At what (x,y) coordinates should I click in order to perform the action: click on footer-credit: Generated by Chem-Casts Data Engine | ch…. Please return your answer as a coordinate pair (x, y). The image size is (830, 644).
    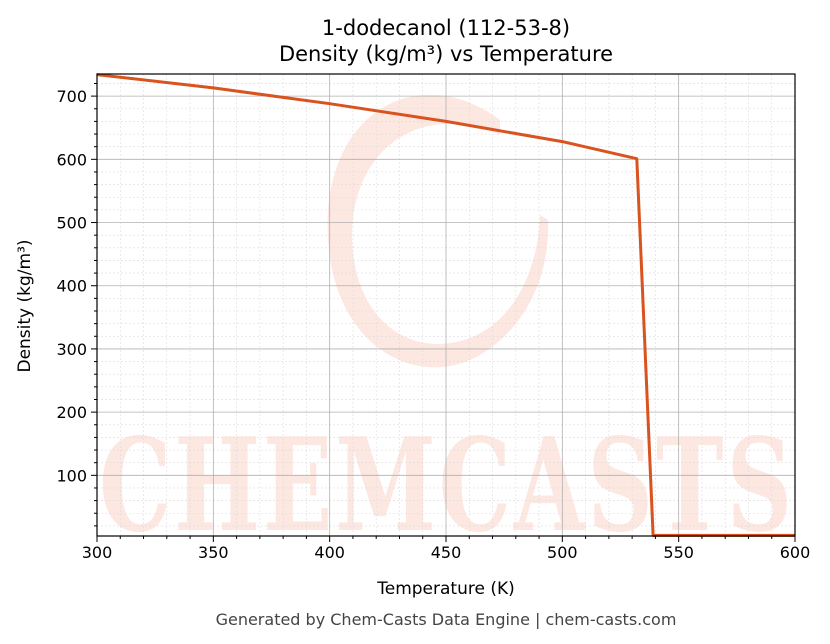
    Looking at the image, I should click on (446, 619).